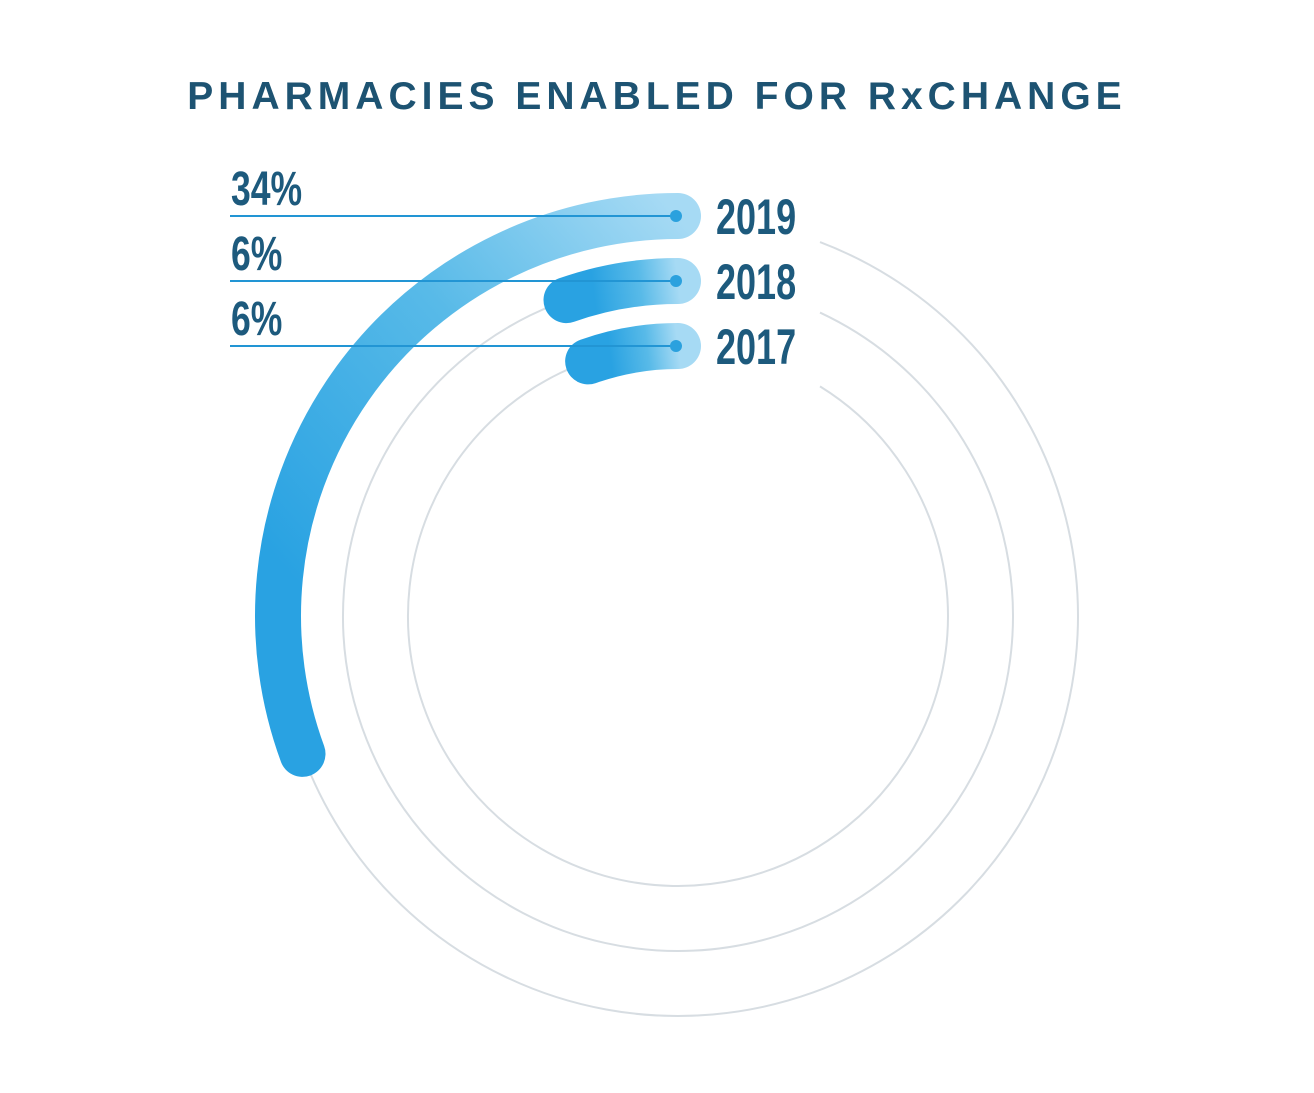  Describe the element at coordinates (676, 281) in the screenshot. I see `leader-dot-2018` at that location.